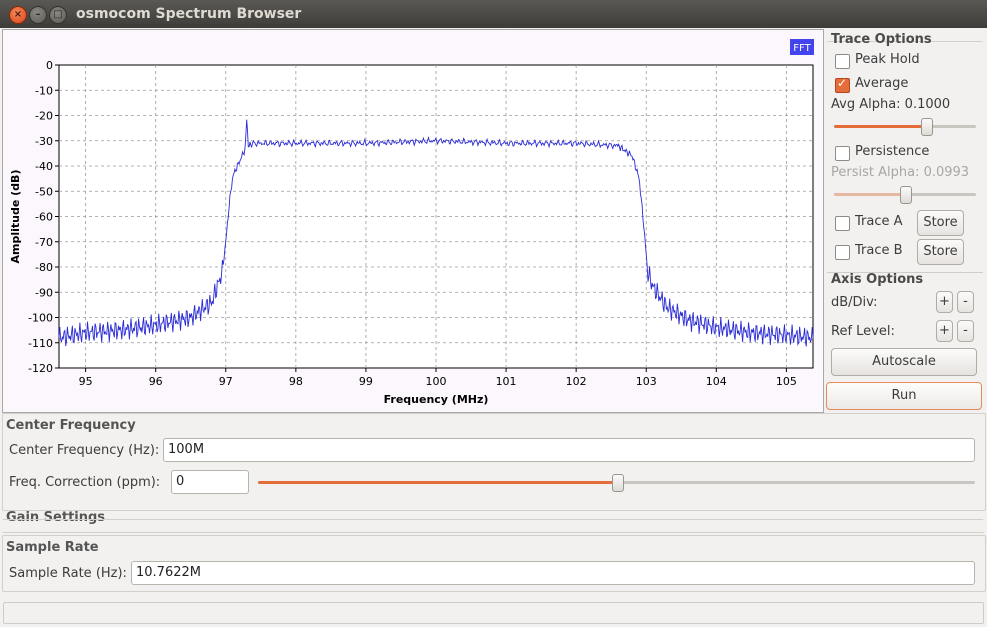 This screenshot has height=627, width=987. What do you see at coordinates (842, 223) in the screenshot?
I see `trace-a-checkbox` at bounding box center [842, 223].